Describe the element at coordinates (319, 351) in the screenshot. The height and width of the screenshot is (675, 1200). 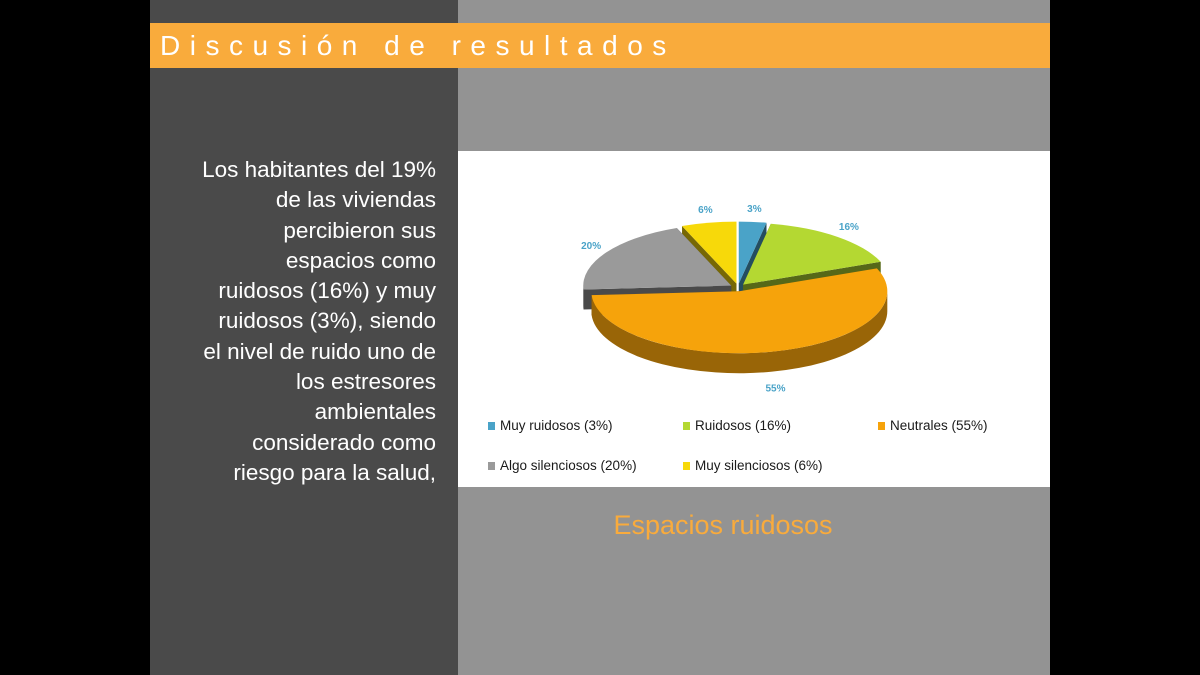
I see `body-text-line: el nivel de ruido uno de` at that location.